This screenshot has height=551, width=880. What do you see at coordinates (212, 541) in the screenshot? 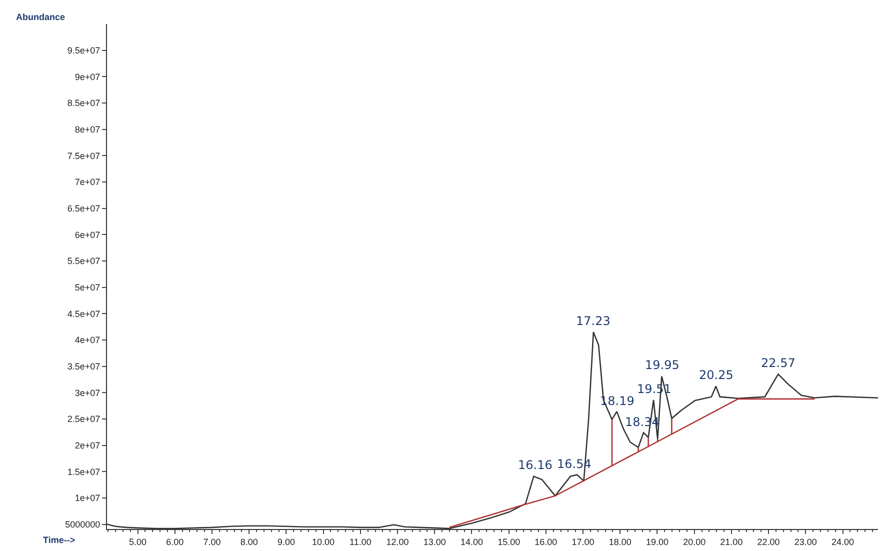
I see `x-tick-label: 7.00` at bounding box center [212, 541].